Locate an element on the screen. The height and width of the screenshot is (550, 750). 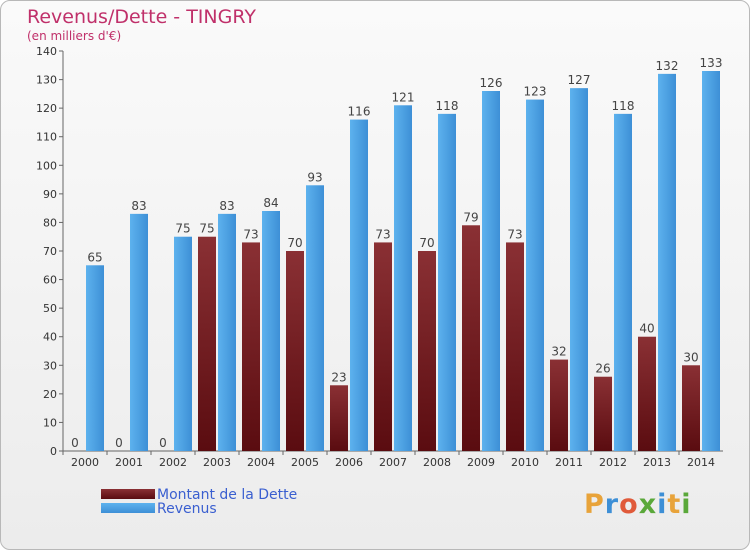
y-tick-label: 80 is located at coordinates (50, 222).